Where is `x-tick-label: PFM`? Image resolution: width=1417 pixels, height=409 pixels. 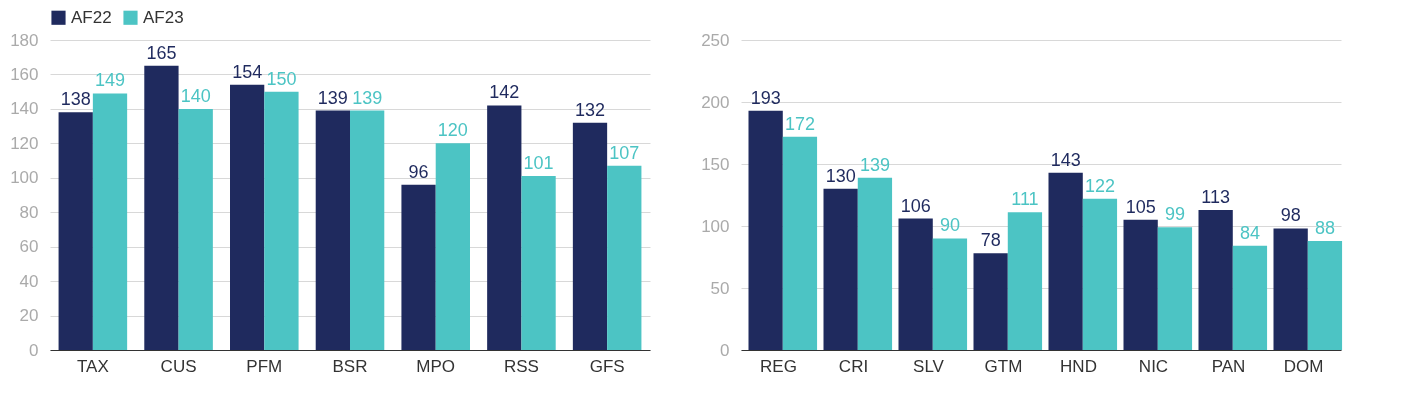 x-tick-label: PFM is located at coordinates (264, 366).